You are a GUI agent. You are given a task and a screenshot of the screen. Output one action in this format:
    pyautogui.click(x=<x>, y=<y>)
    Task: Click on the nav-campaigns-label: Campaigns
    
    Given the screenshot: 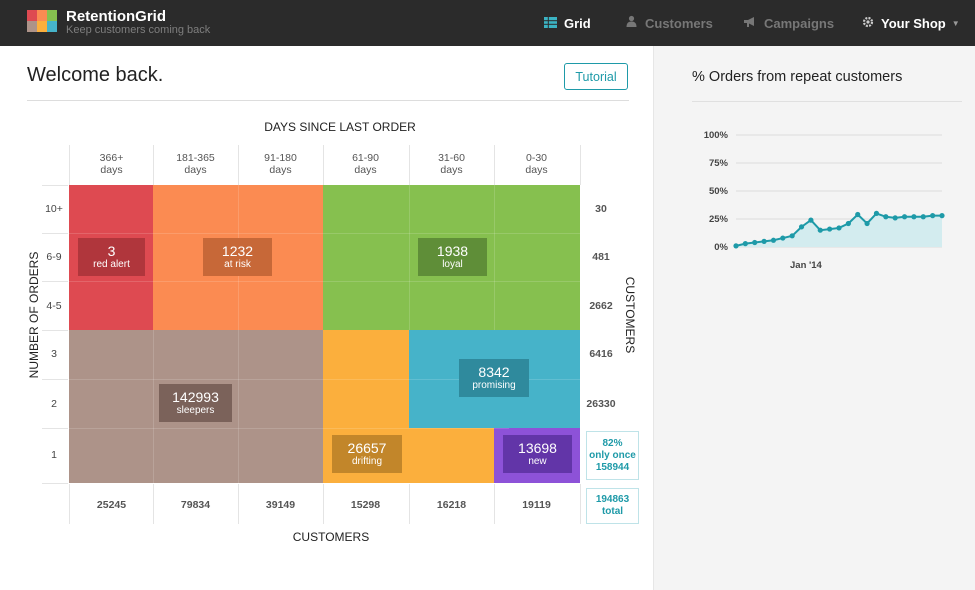 What is the action you would take?
    pyautogui.click(x=799, y=23)
    